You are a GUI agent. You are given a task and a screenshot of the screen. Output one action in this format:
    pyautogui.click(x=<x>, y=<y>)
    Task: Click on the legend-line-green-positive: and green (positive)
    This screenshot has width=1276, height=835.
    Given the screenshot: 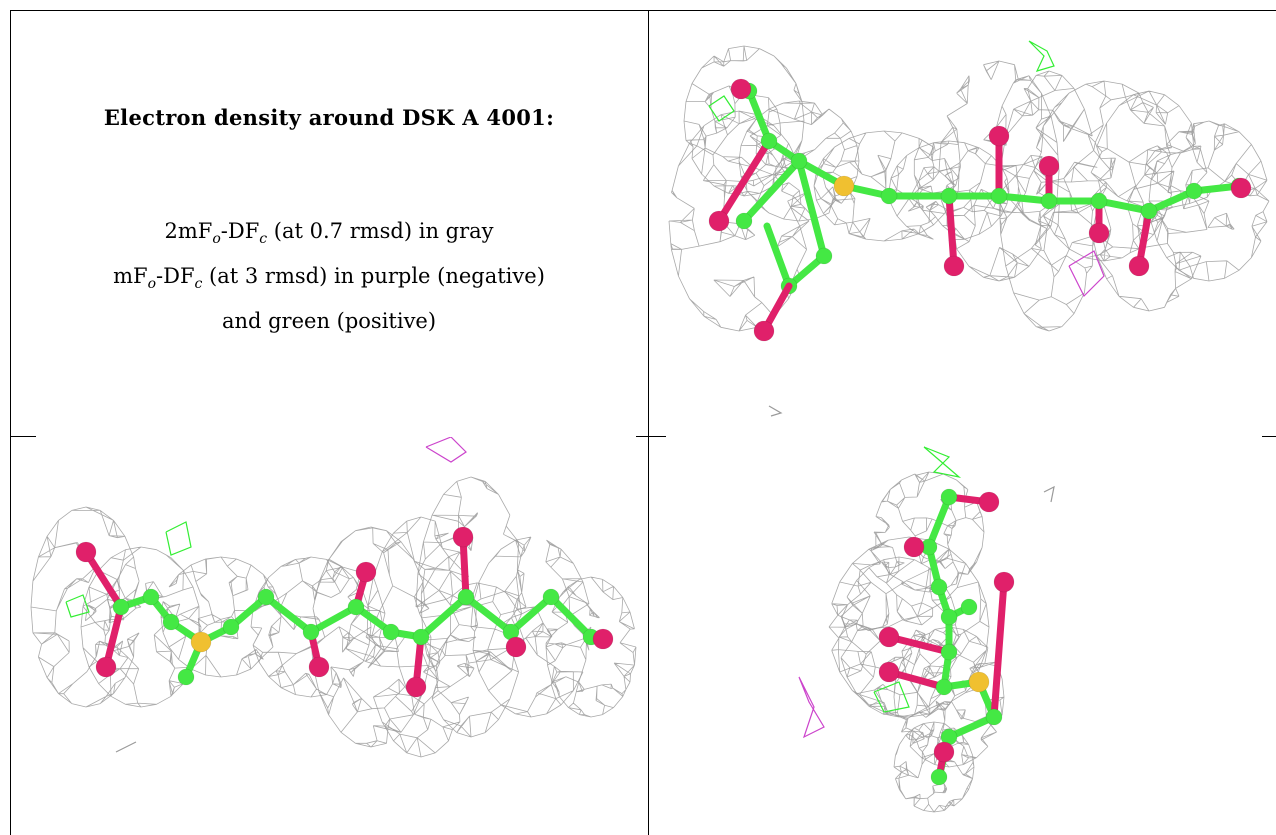 What is the action you would take?
    pyautogui.click(x=329, y=321)
    